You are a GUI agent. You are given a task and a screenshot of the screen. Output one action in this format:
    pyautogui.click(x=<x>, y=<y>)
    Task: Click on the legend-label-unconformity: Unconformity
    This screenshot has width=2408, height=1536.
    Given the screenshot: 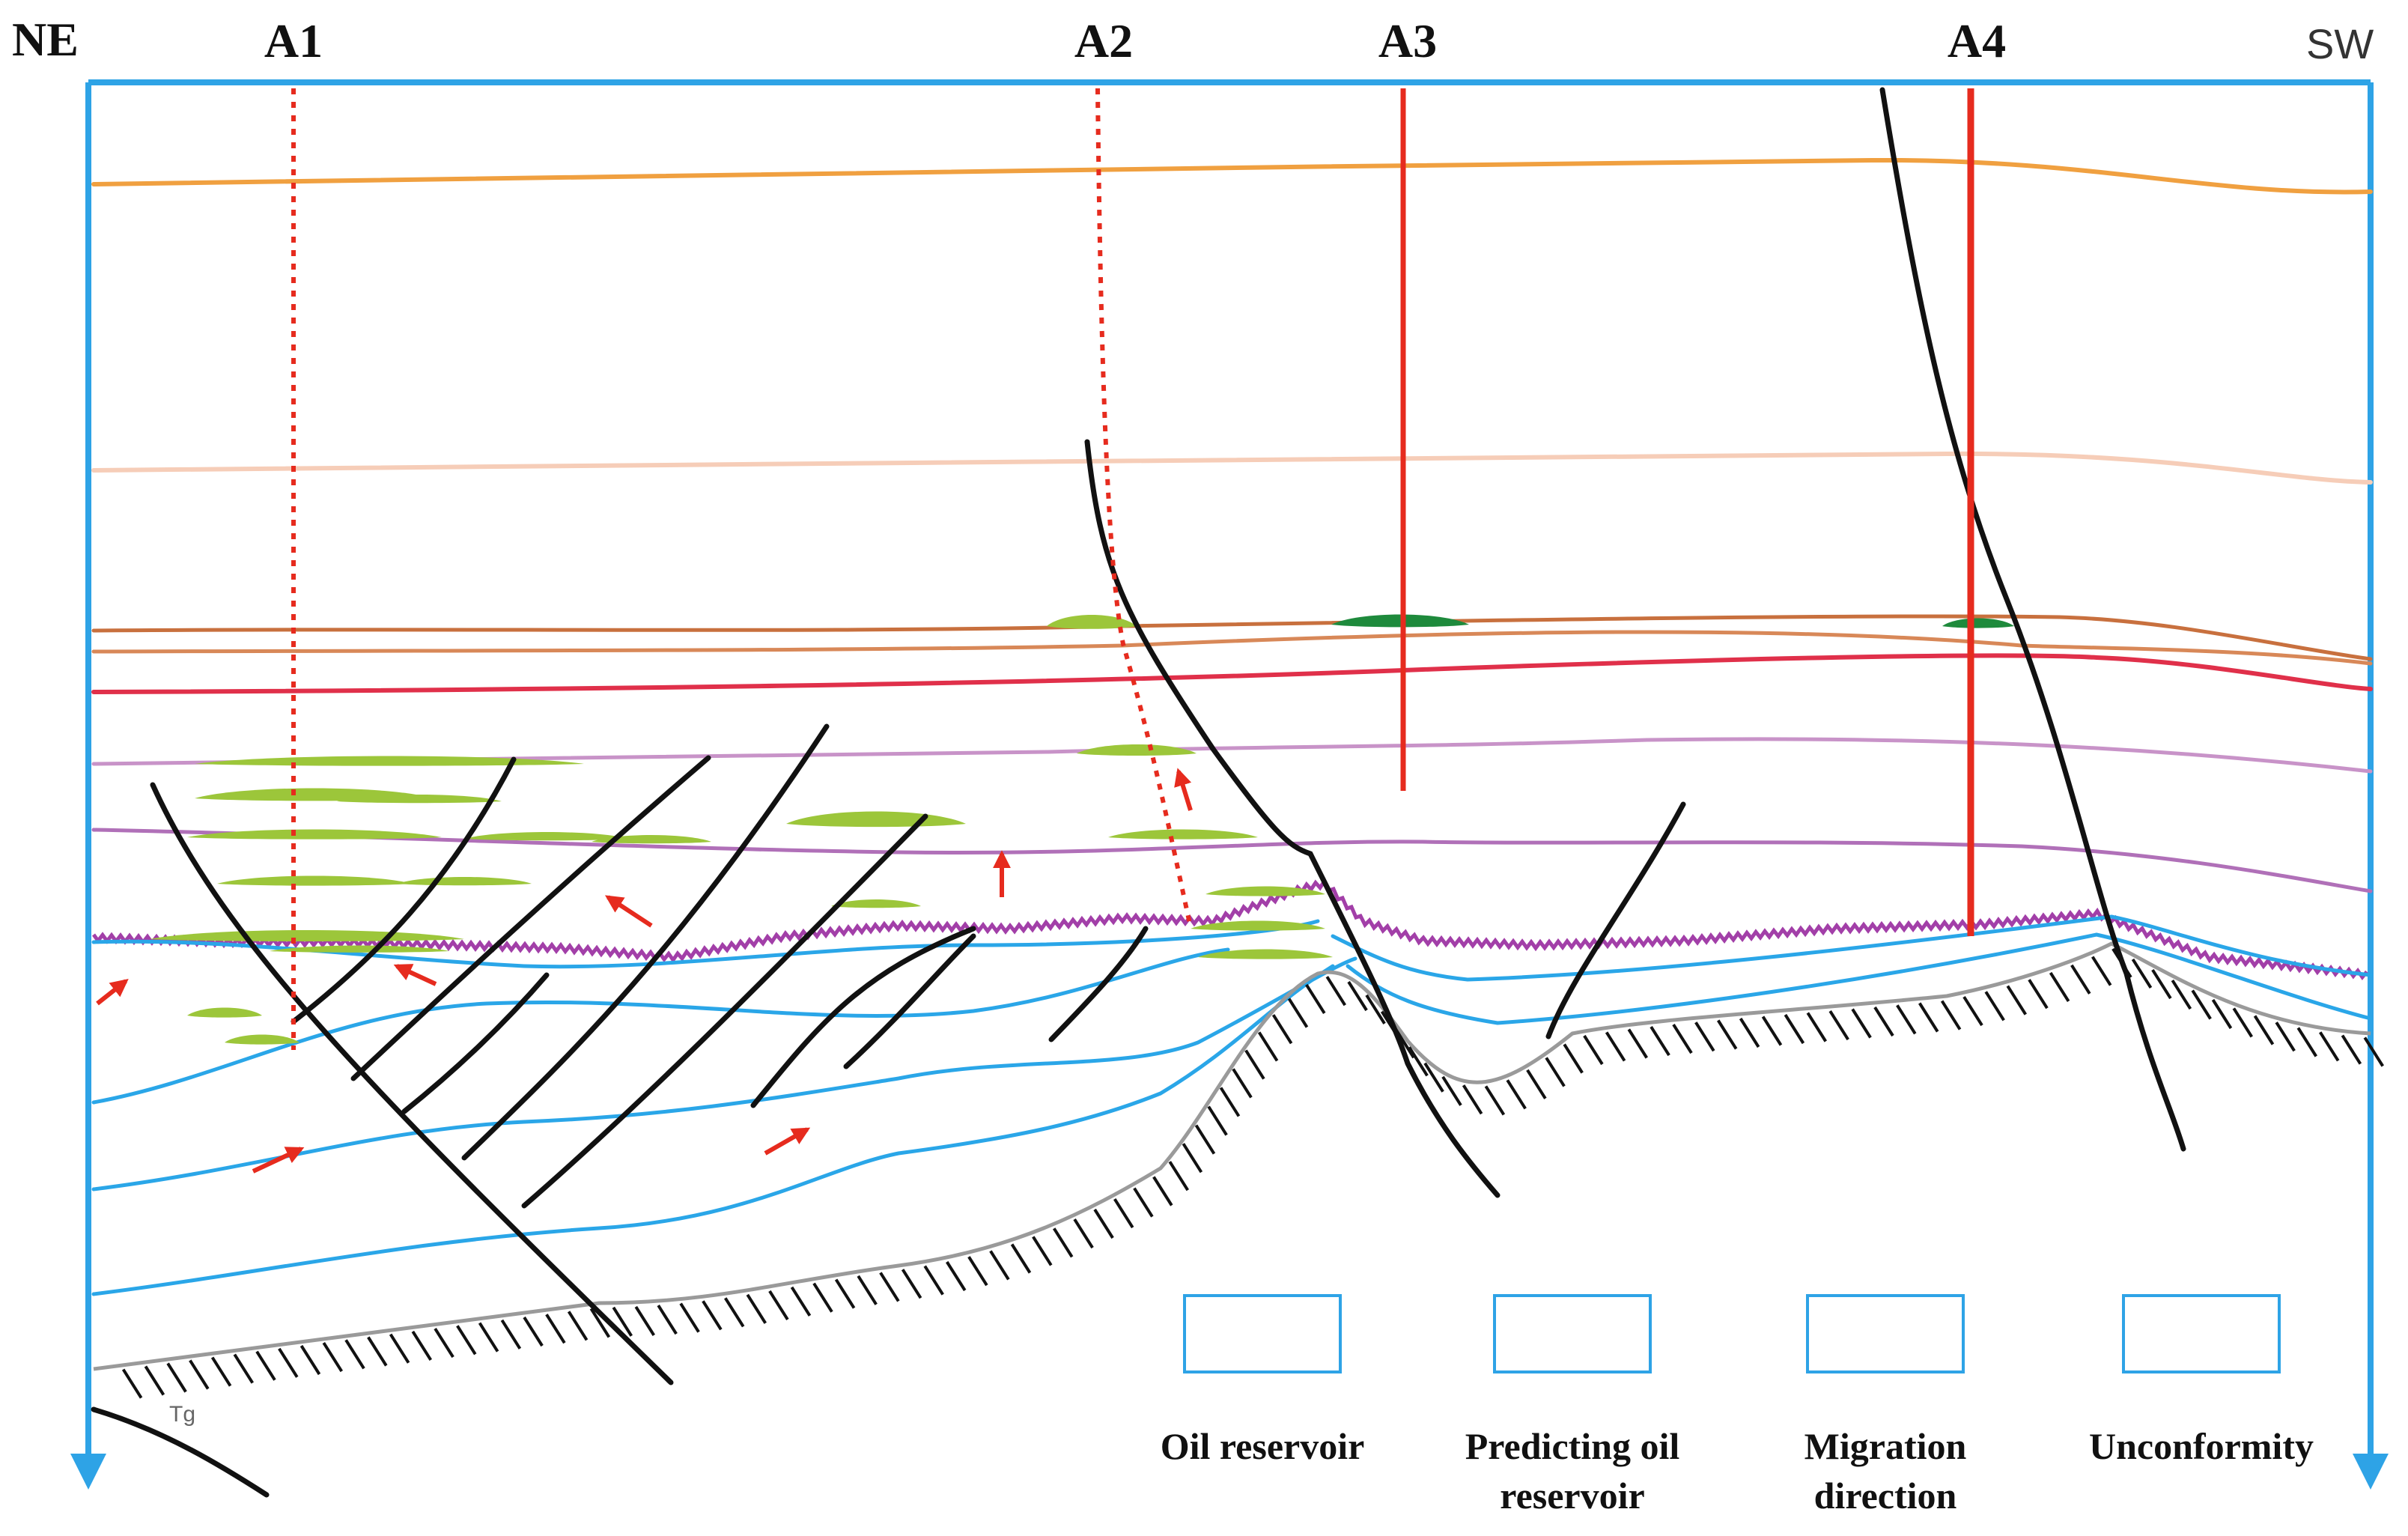 What is the action you would take?
    pyautogui.click(x=2201, y=1446)
    